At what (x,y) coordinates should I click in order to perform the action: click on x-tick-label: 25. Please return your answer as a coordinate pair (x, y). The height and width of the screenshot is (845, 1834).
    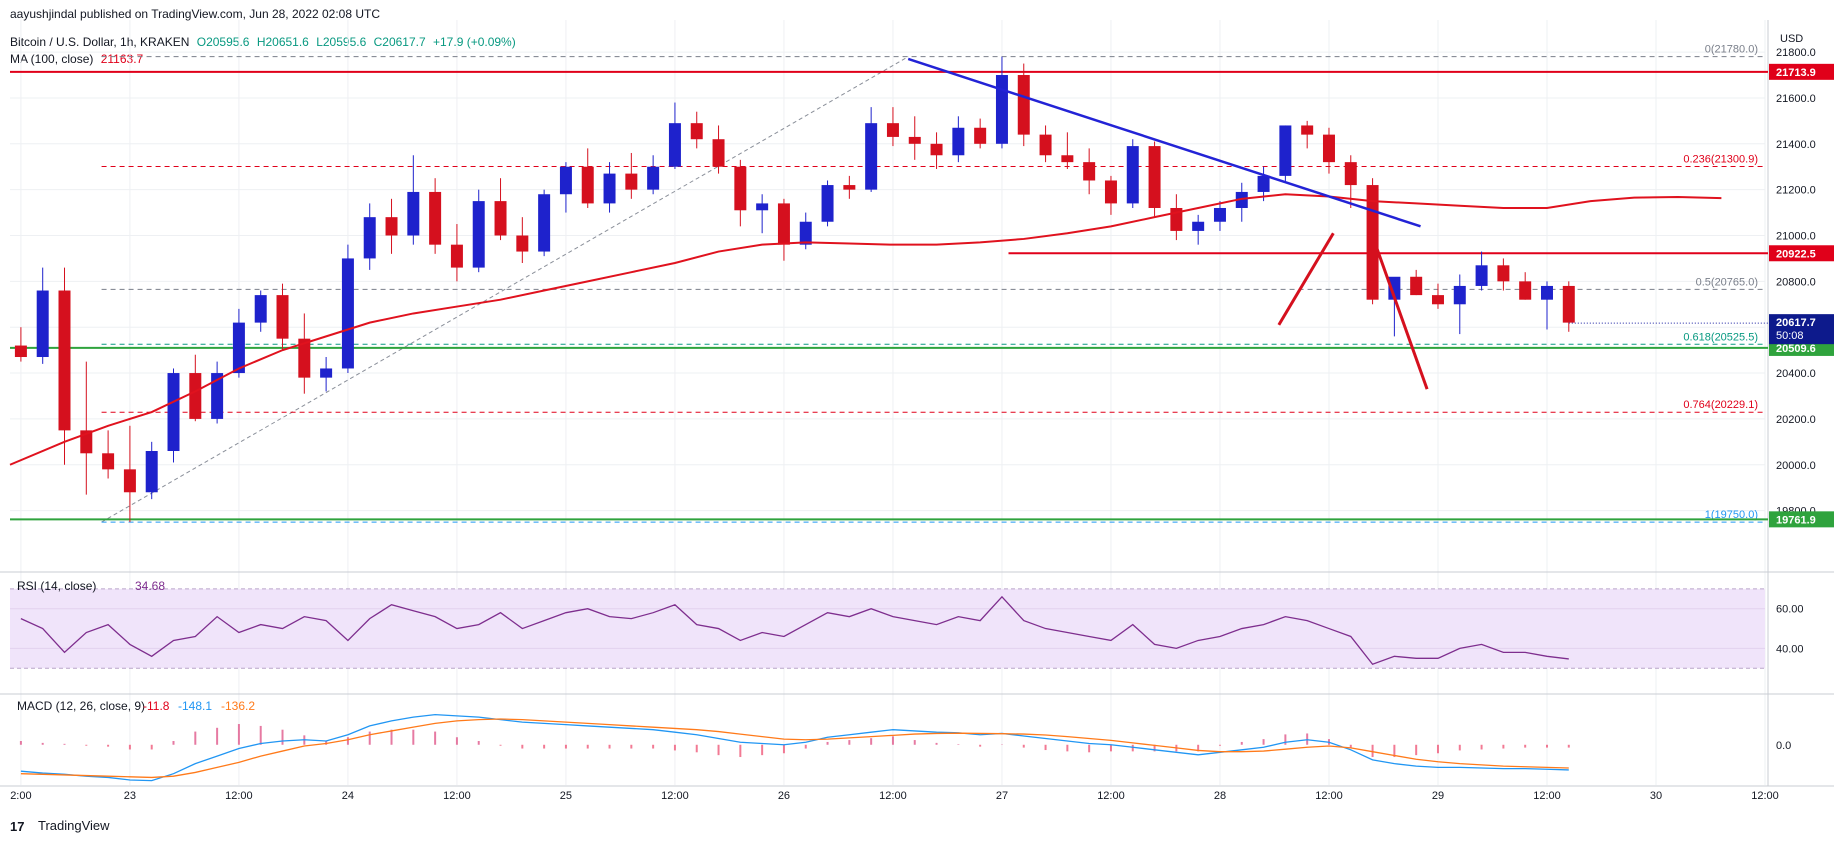
    Looking at the image, I should click on (566, 796).